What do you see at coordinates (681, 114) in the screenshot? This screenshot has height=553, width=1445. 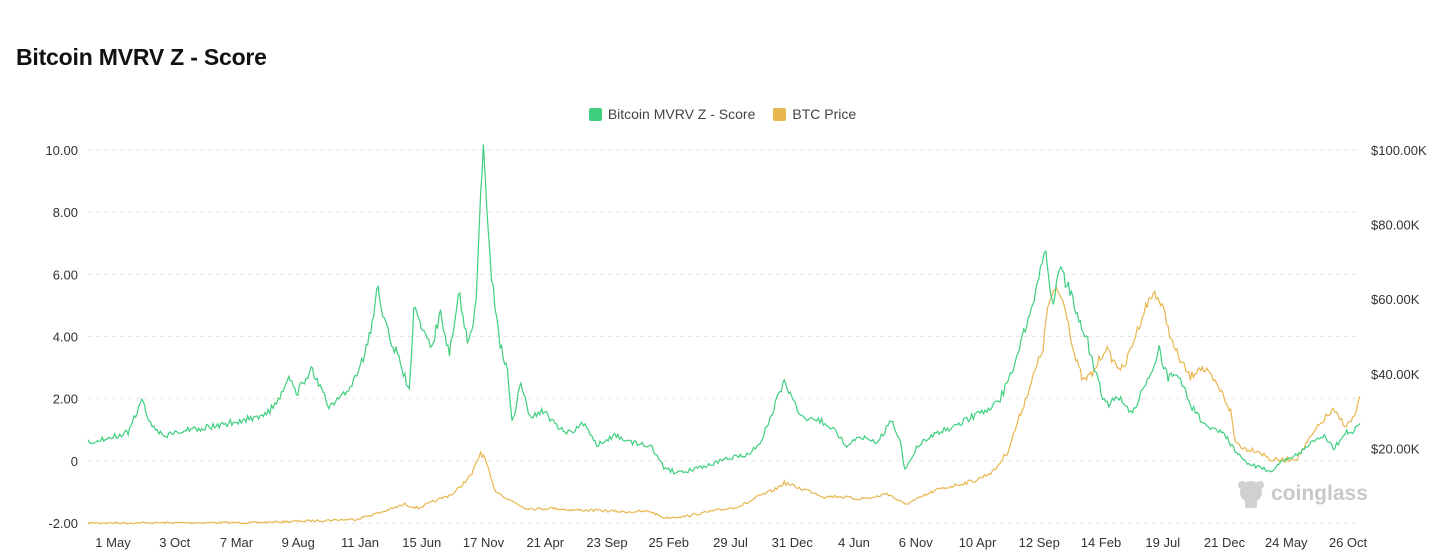 I see `legend-label-mvrv: Bitcoin MVRV Z - Score` at bounding box center [681, 114].